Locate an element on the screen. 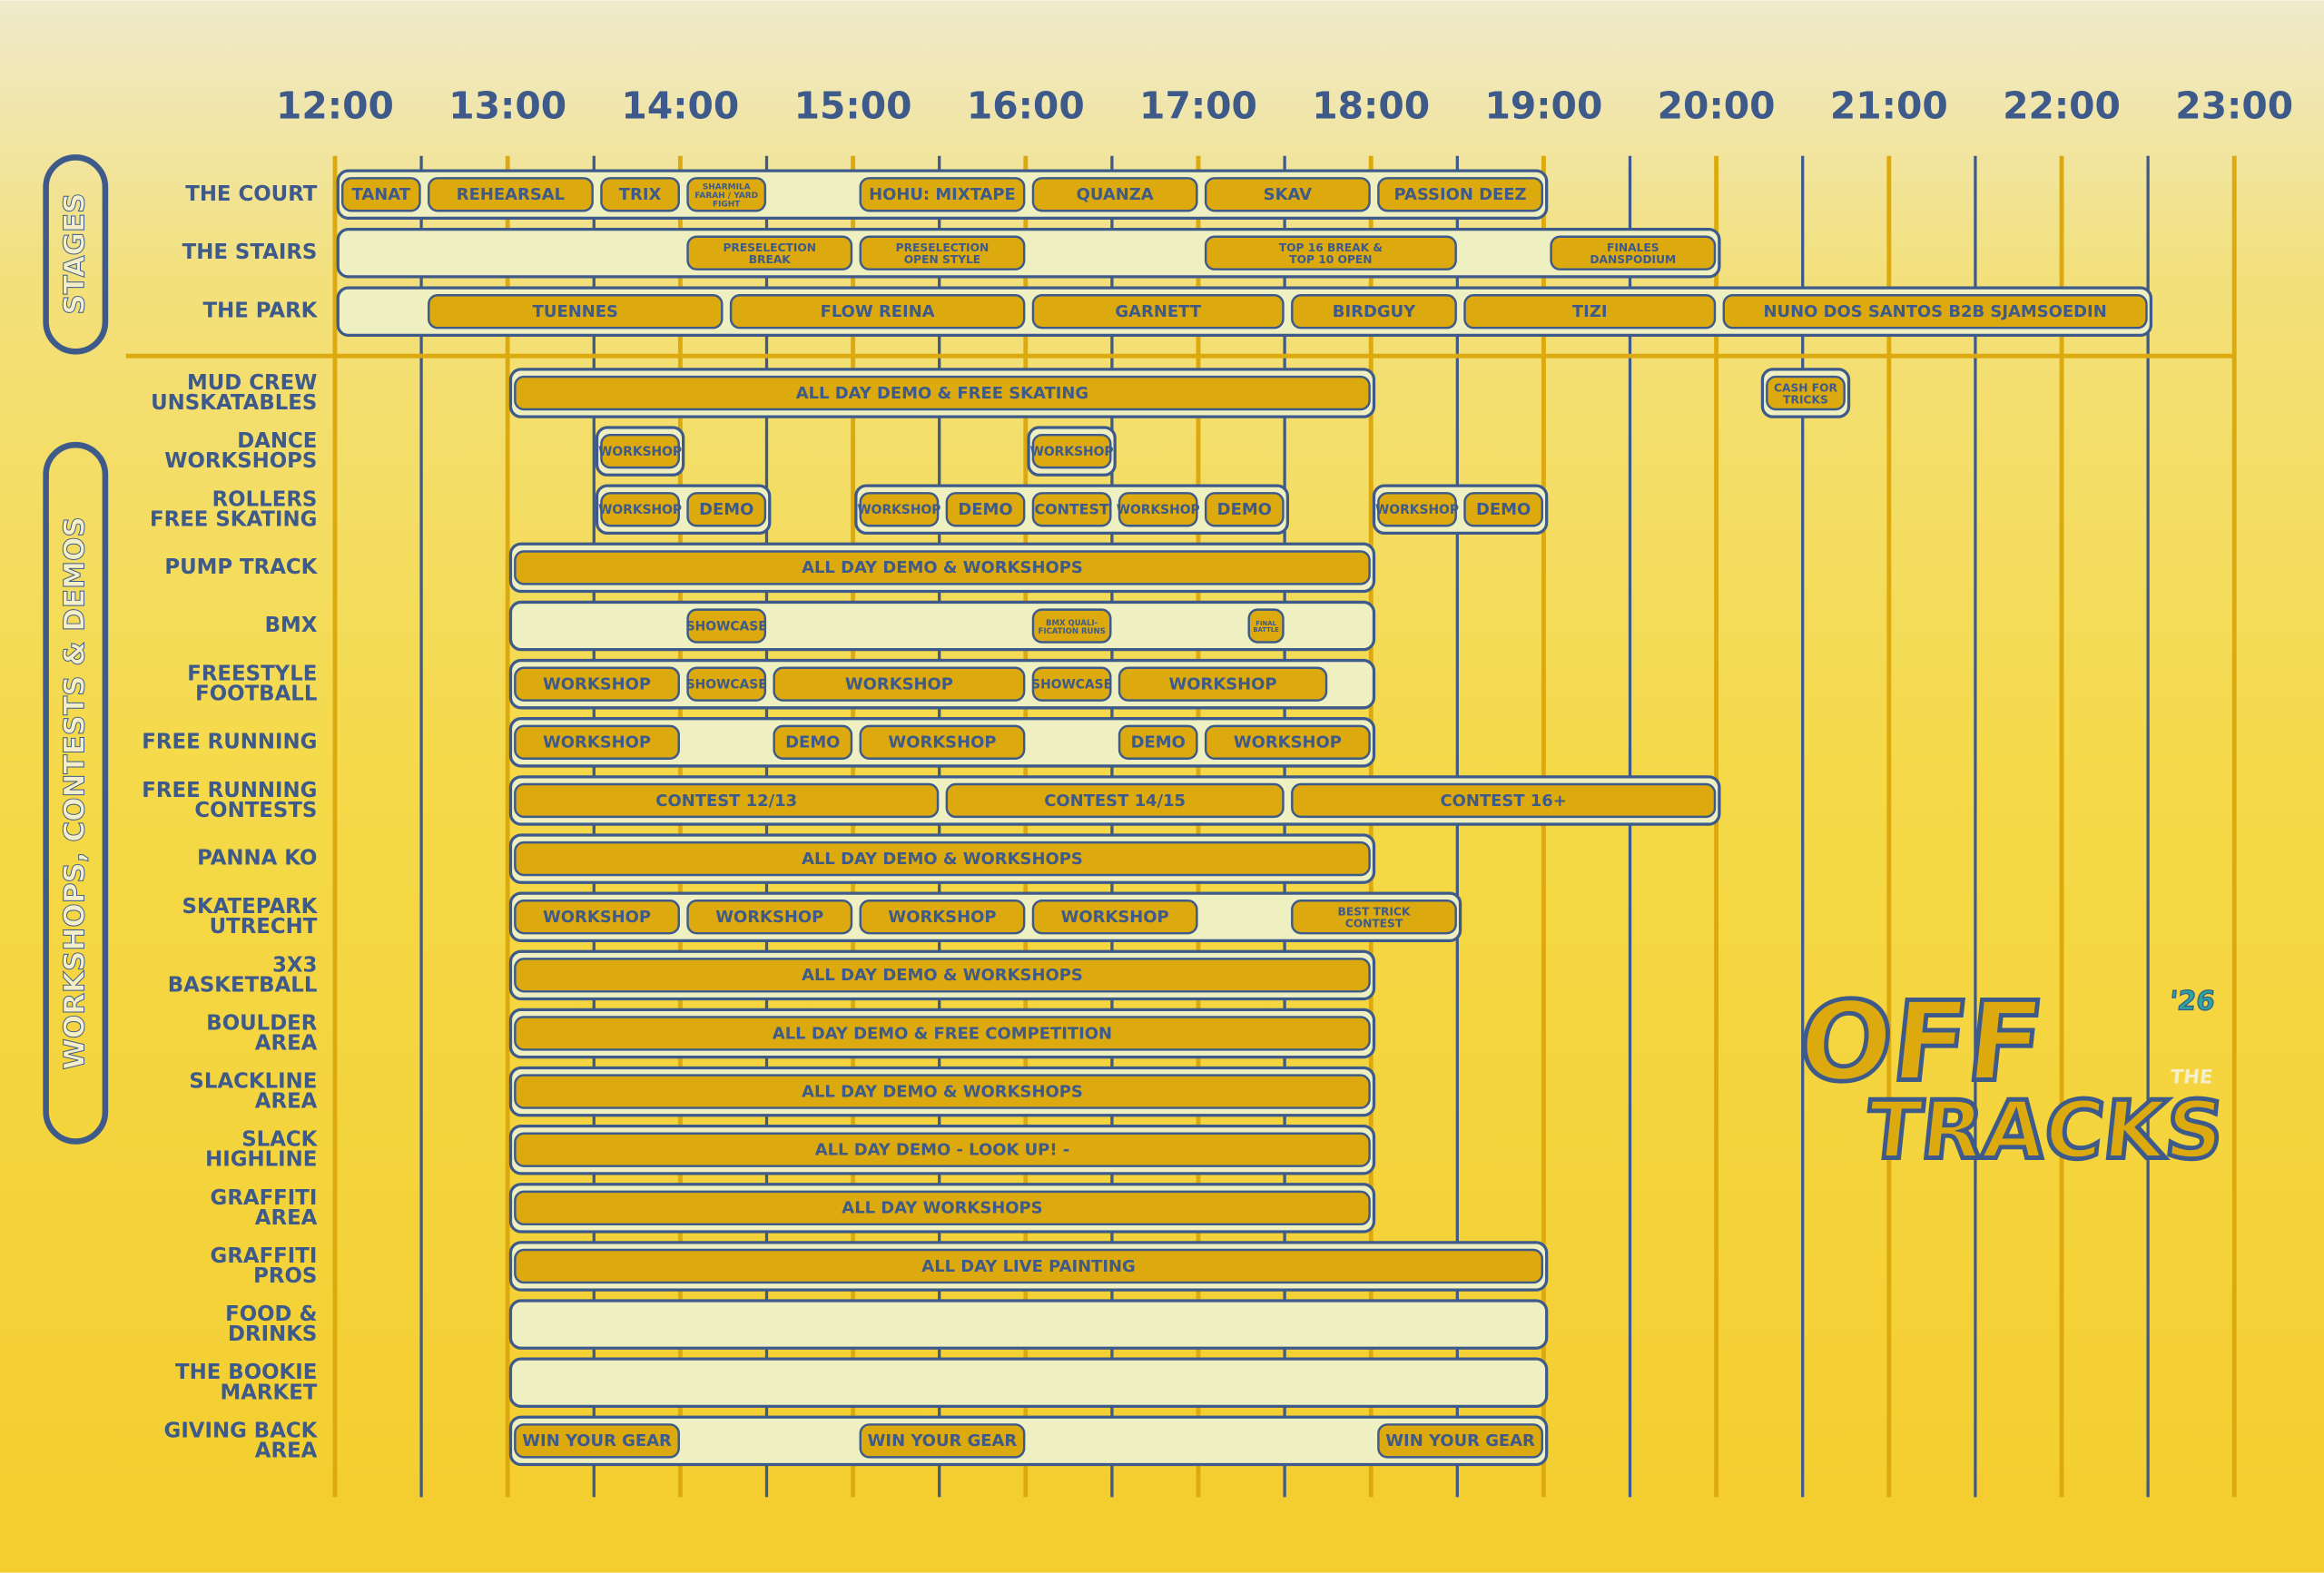  event-label: HOHU: MIXTAPE is located at coordinates (942, 194).